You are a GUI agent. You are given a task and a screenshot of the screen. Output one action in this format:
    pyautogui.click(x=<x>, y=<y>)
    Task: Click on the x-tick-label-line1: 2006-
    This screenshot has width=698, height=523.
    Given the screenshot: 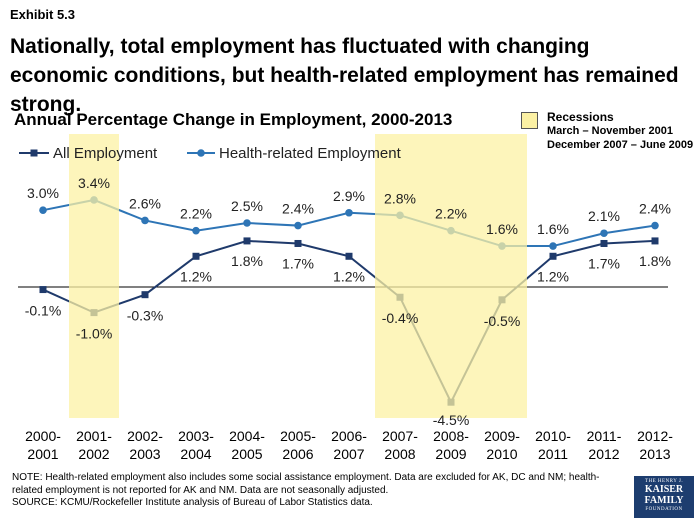 What is the action you would take?
    pyautogui.click(x=349, y=436)
    